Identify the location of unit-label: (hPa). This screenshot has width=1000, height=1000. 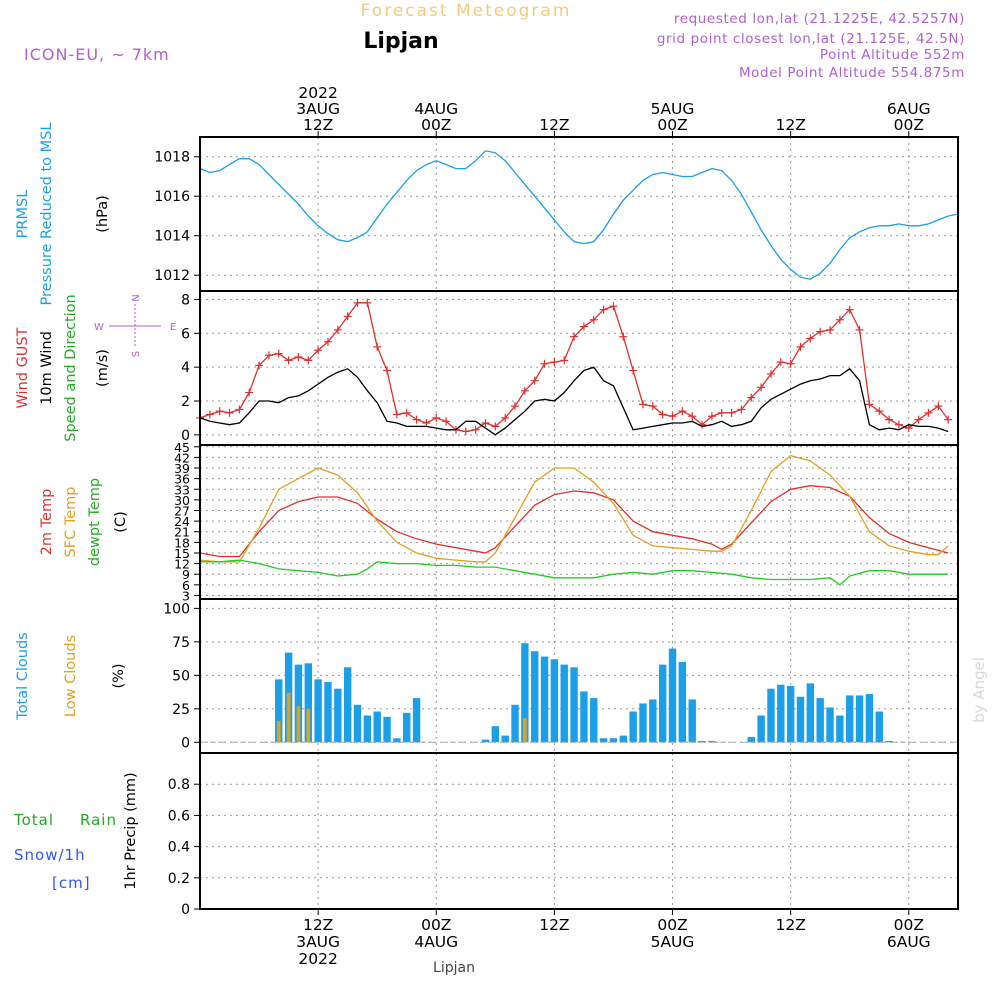
(103, 213).